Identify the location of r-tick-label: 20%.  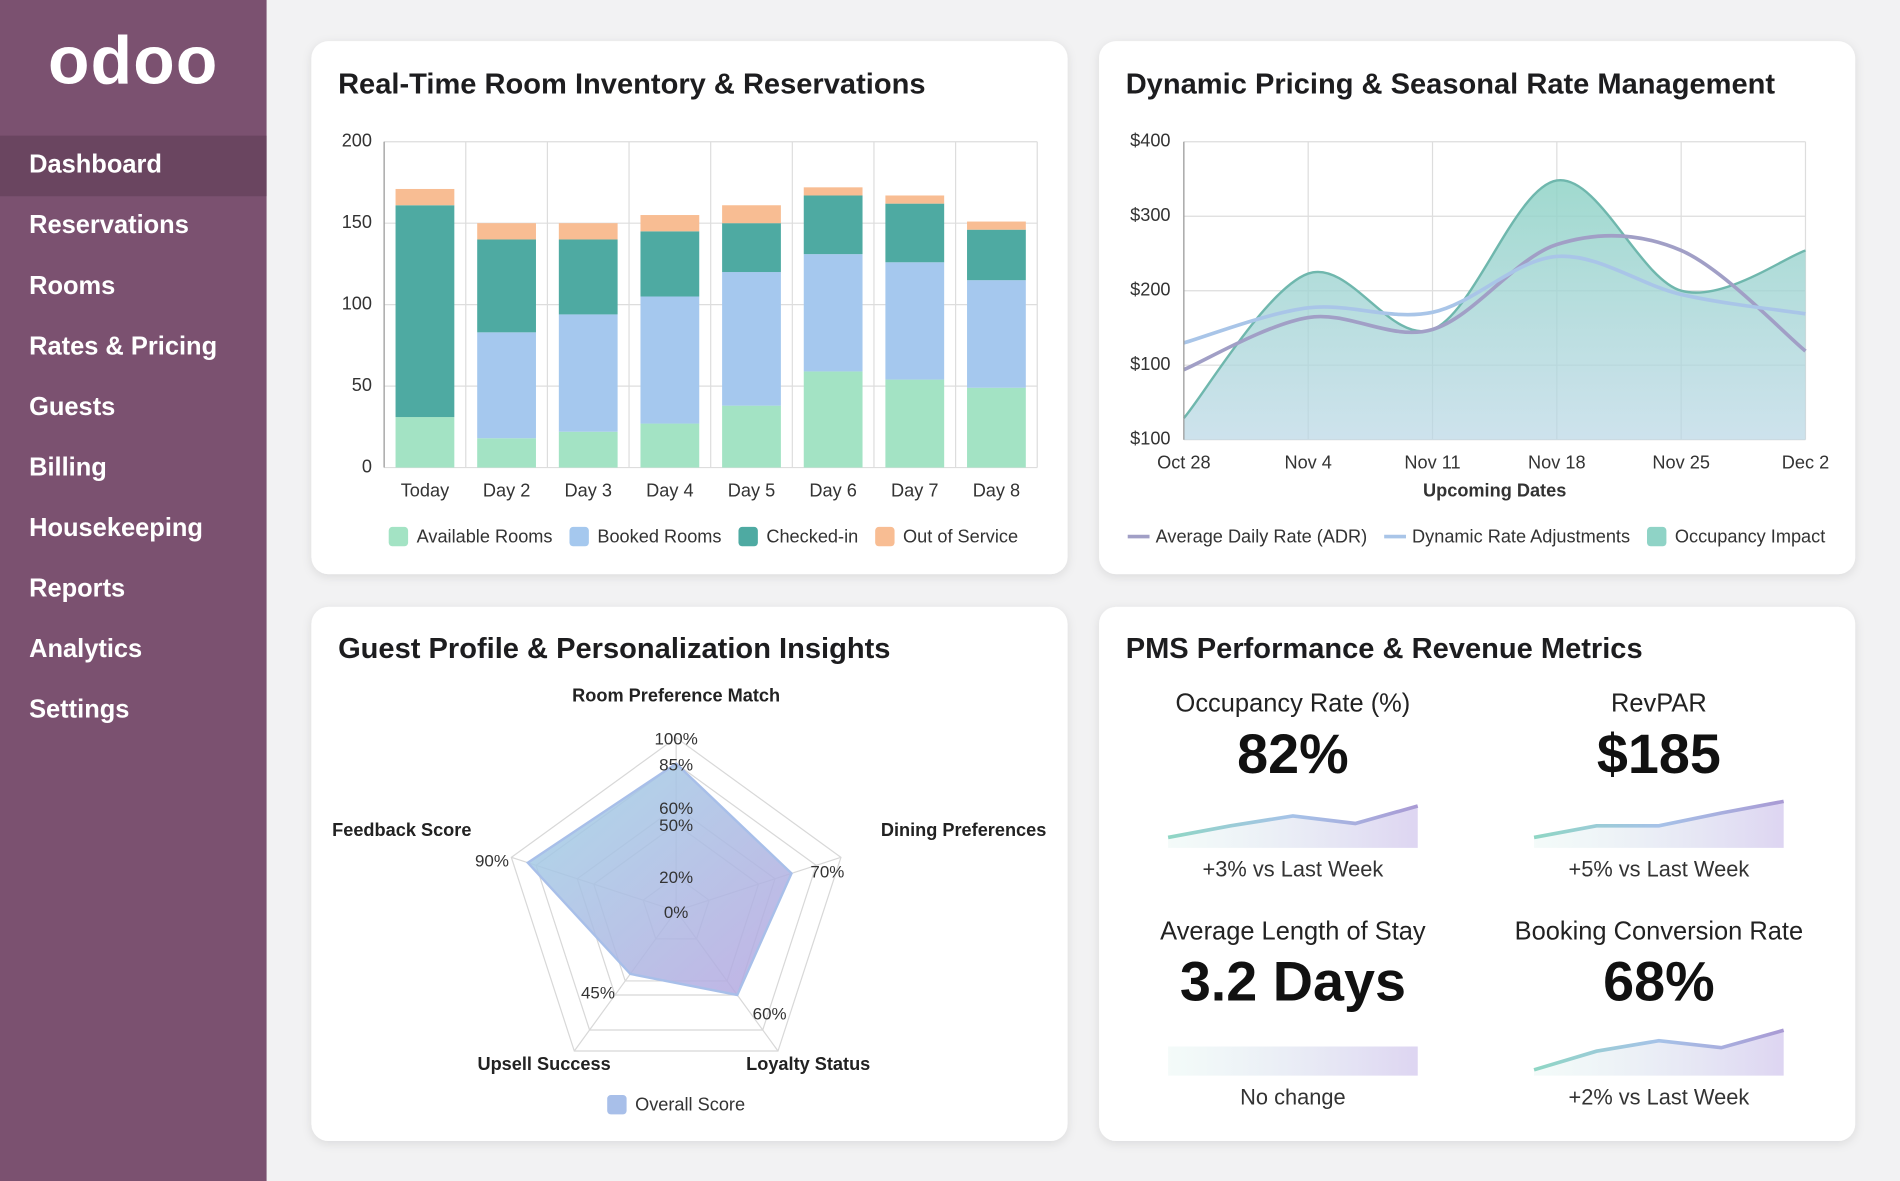
(676, 877).